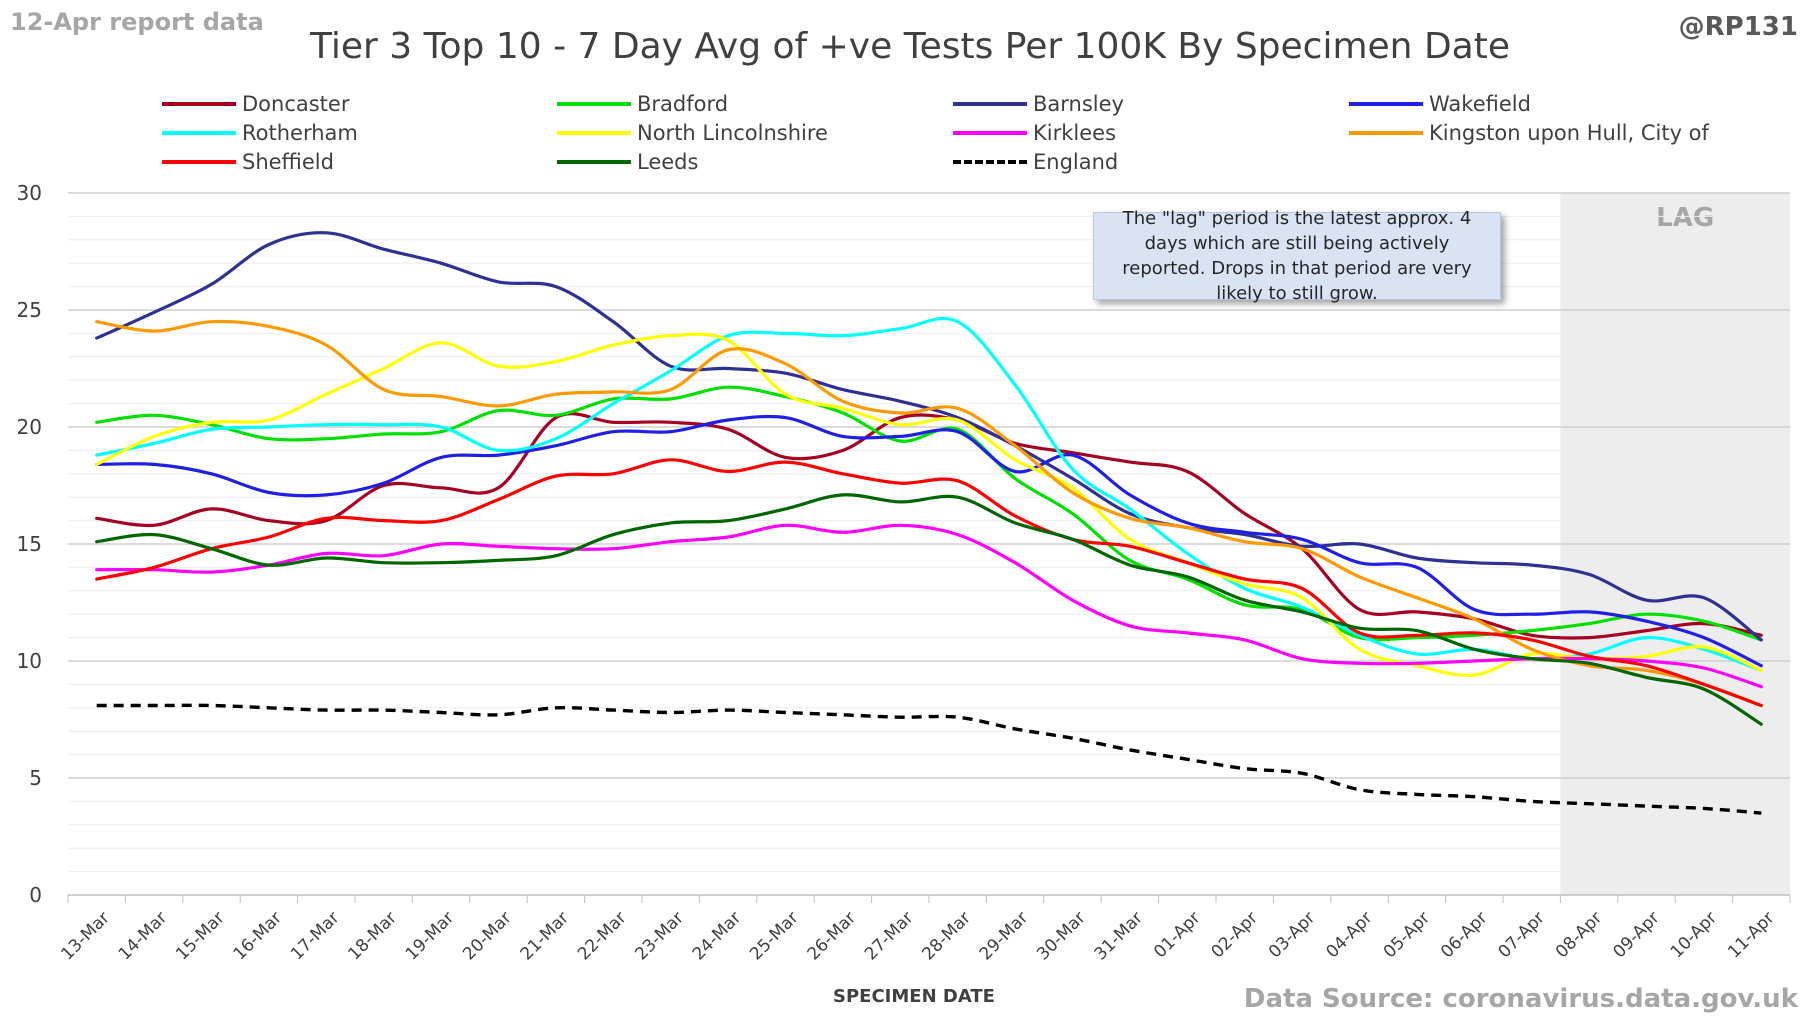 The width and height of the screenshot is (1820, 1022). What do you see at coordinates (143, 936) in the screenshot?
I see `x-tick-label: 14-Mar` at bounding box center [143, 936].